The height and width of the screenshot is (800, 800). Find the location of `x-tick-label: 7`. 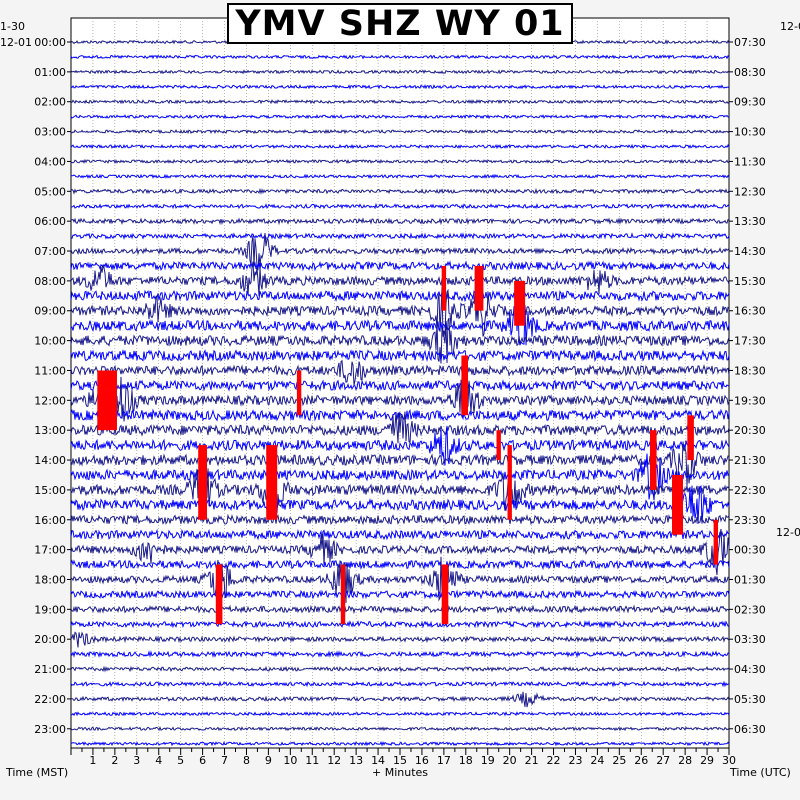

x-tick-label: 7 is located at coordinates (224, 760).